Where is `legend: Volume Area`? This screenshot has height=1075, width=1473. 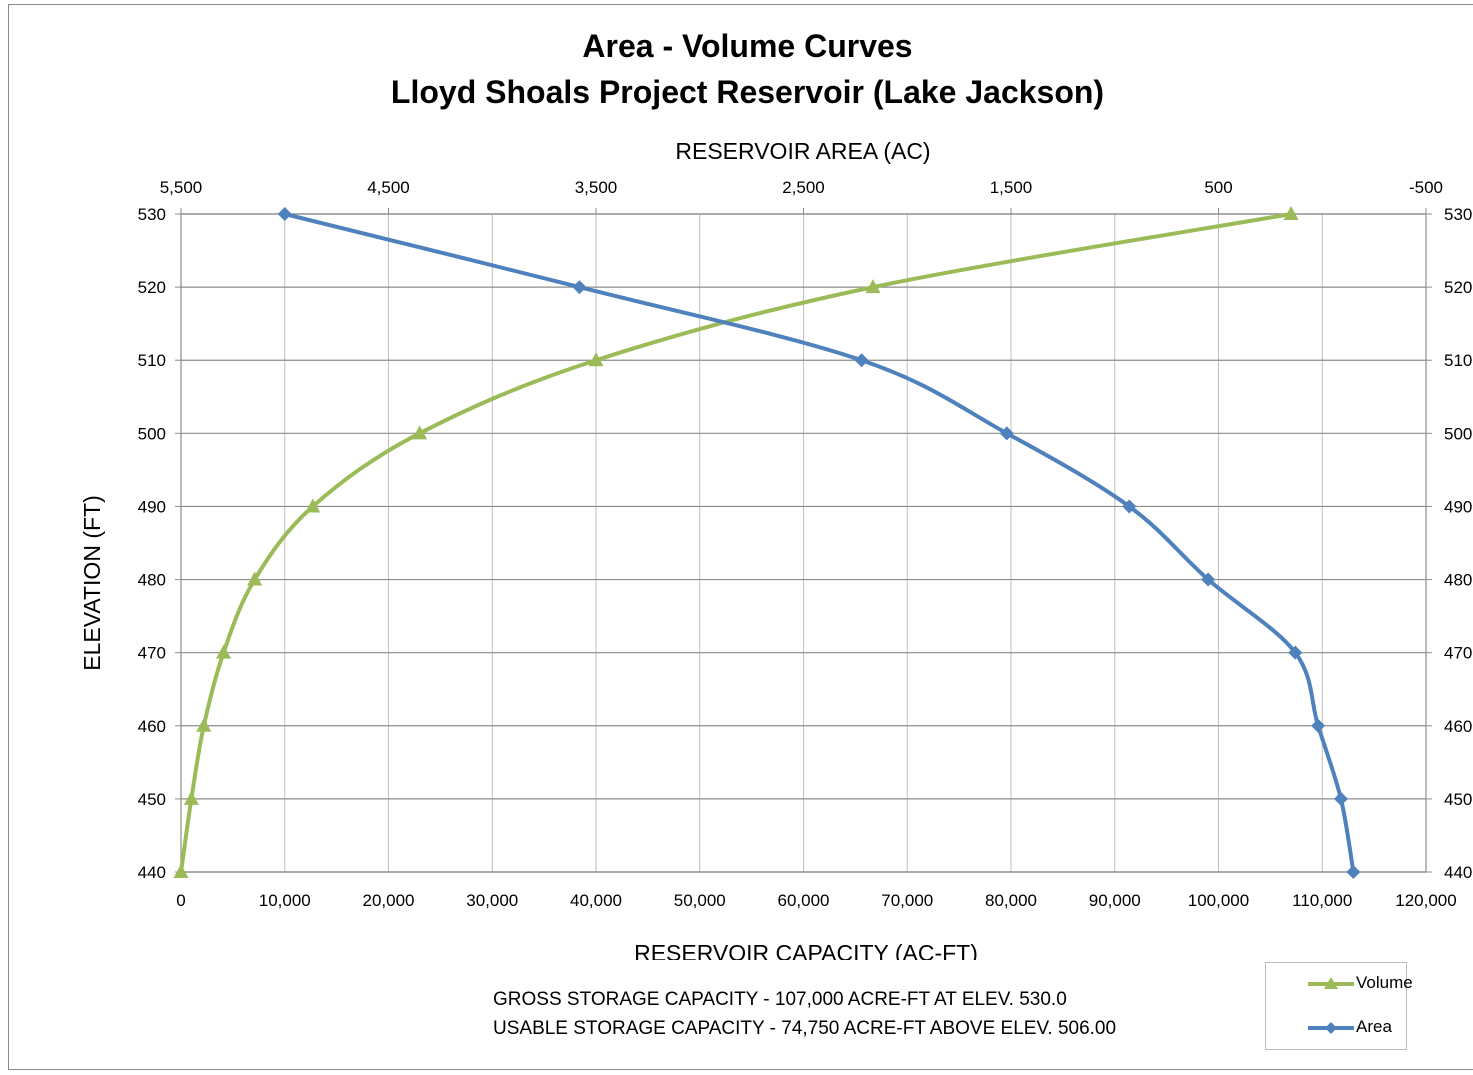 legend: Volume Area is located at coordinates (1339, 1006).